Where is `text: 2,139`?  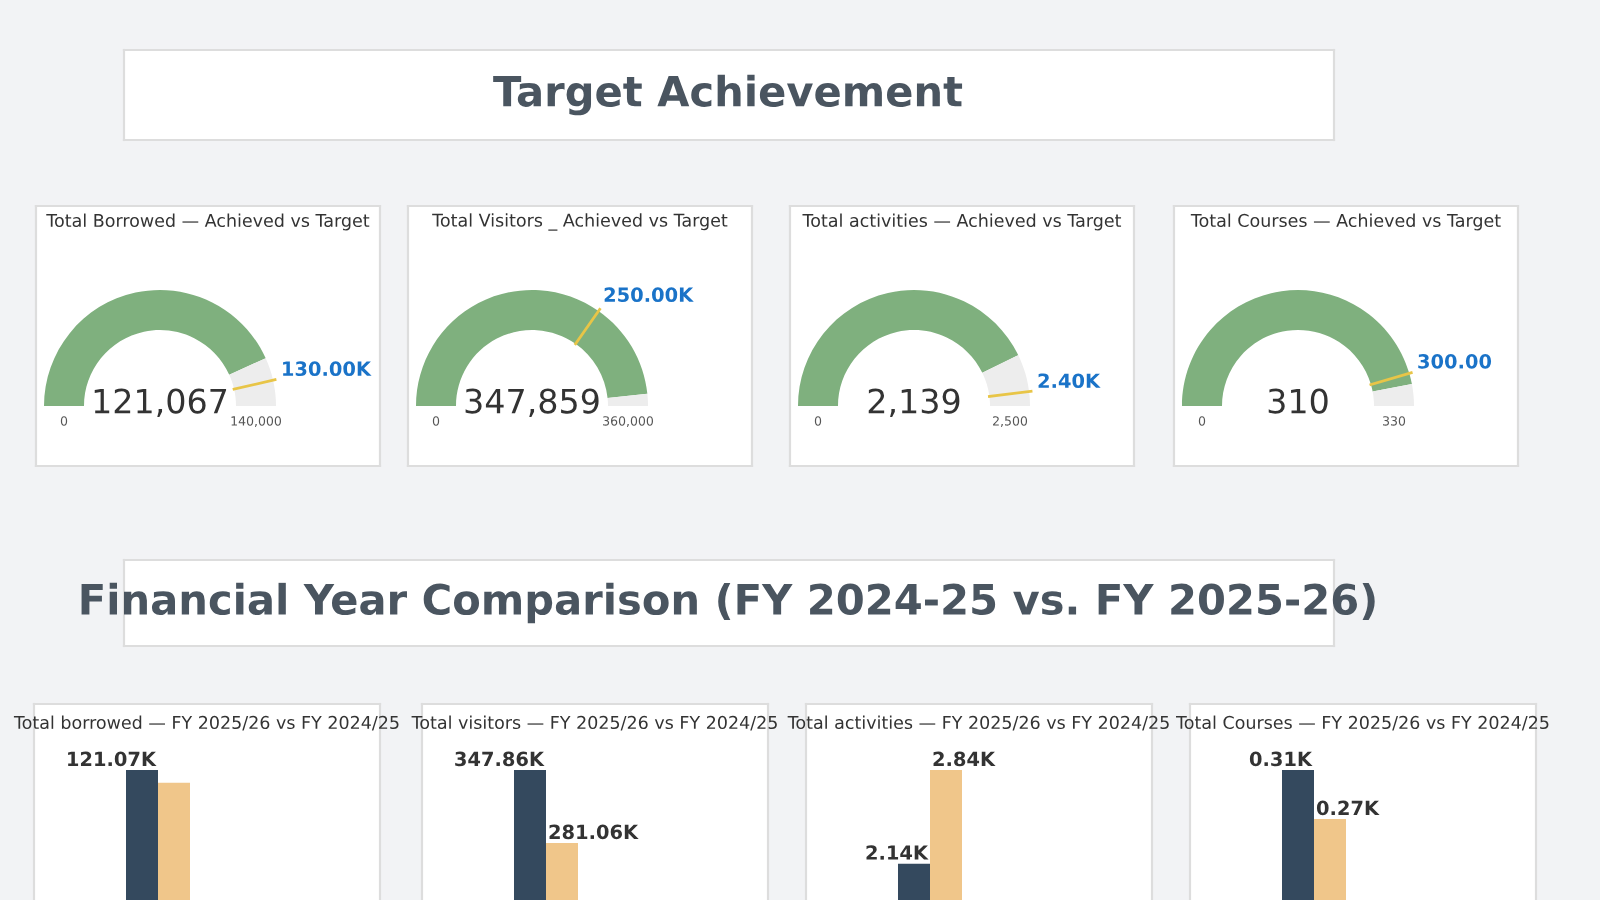 text: 2,139 is located at coordinates (914, 403).